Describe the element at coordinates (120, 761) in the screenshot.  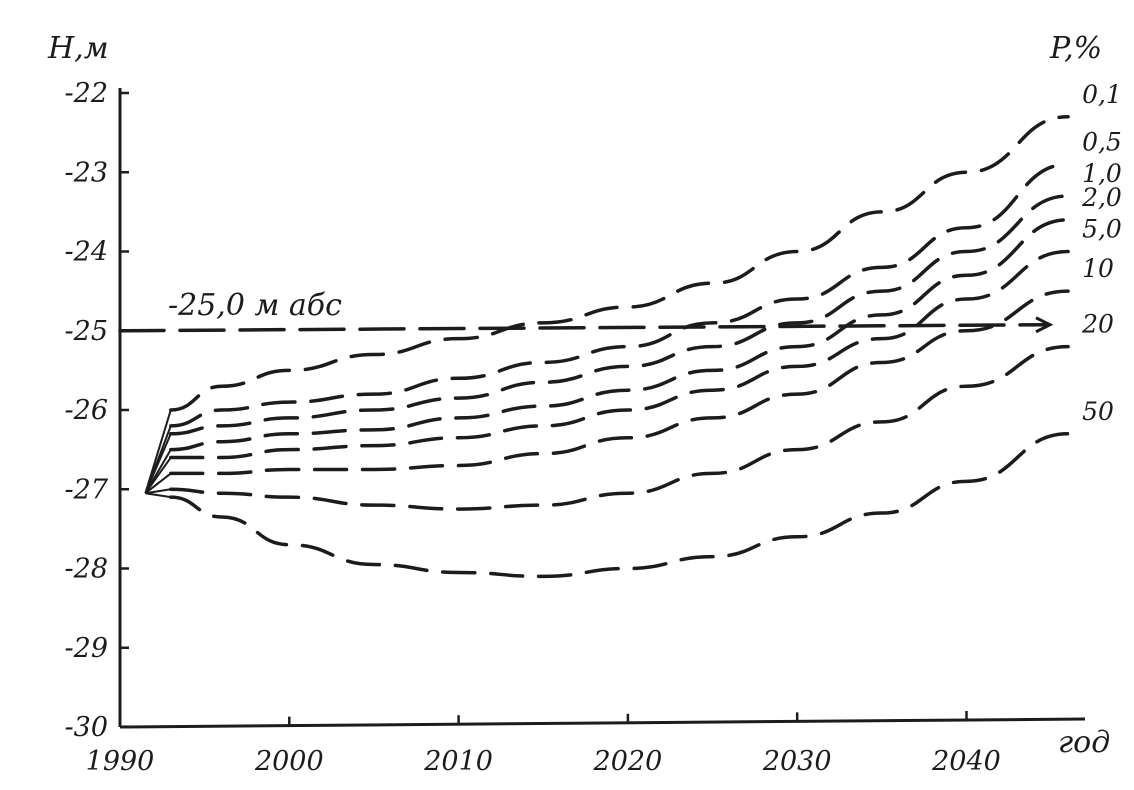
I see `x-tick-label: 1990` at that location.